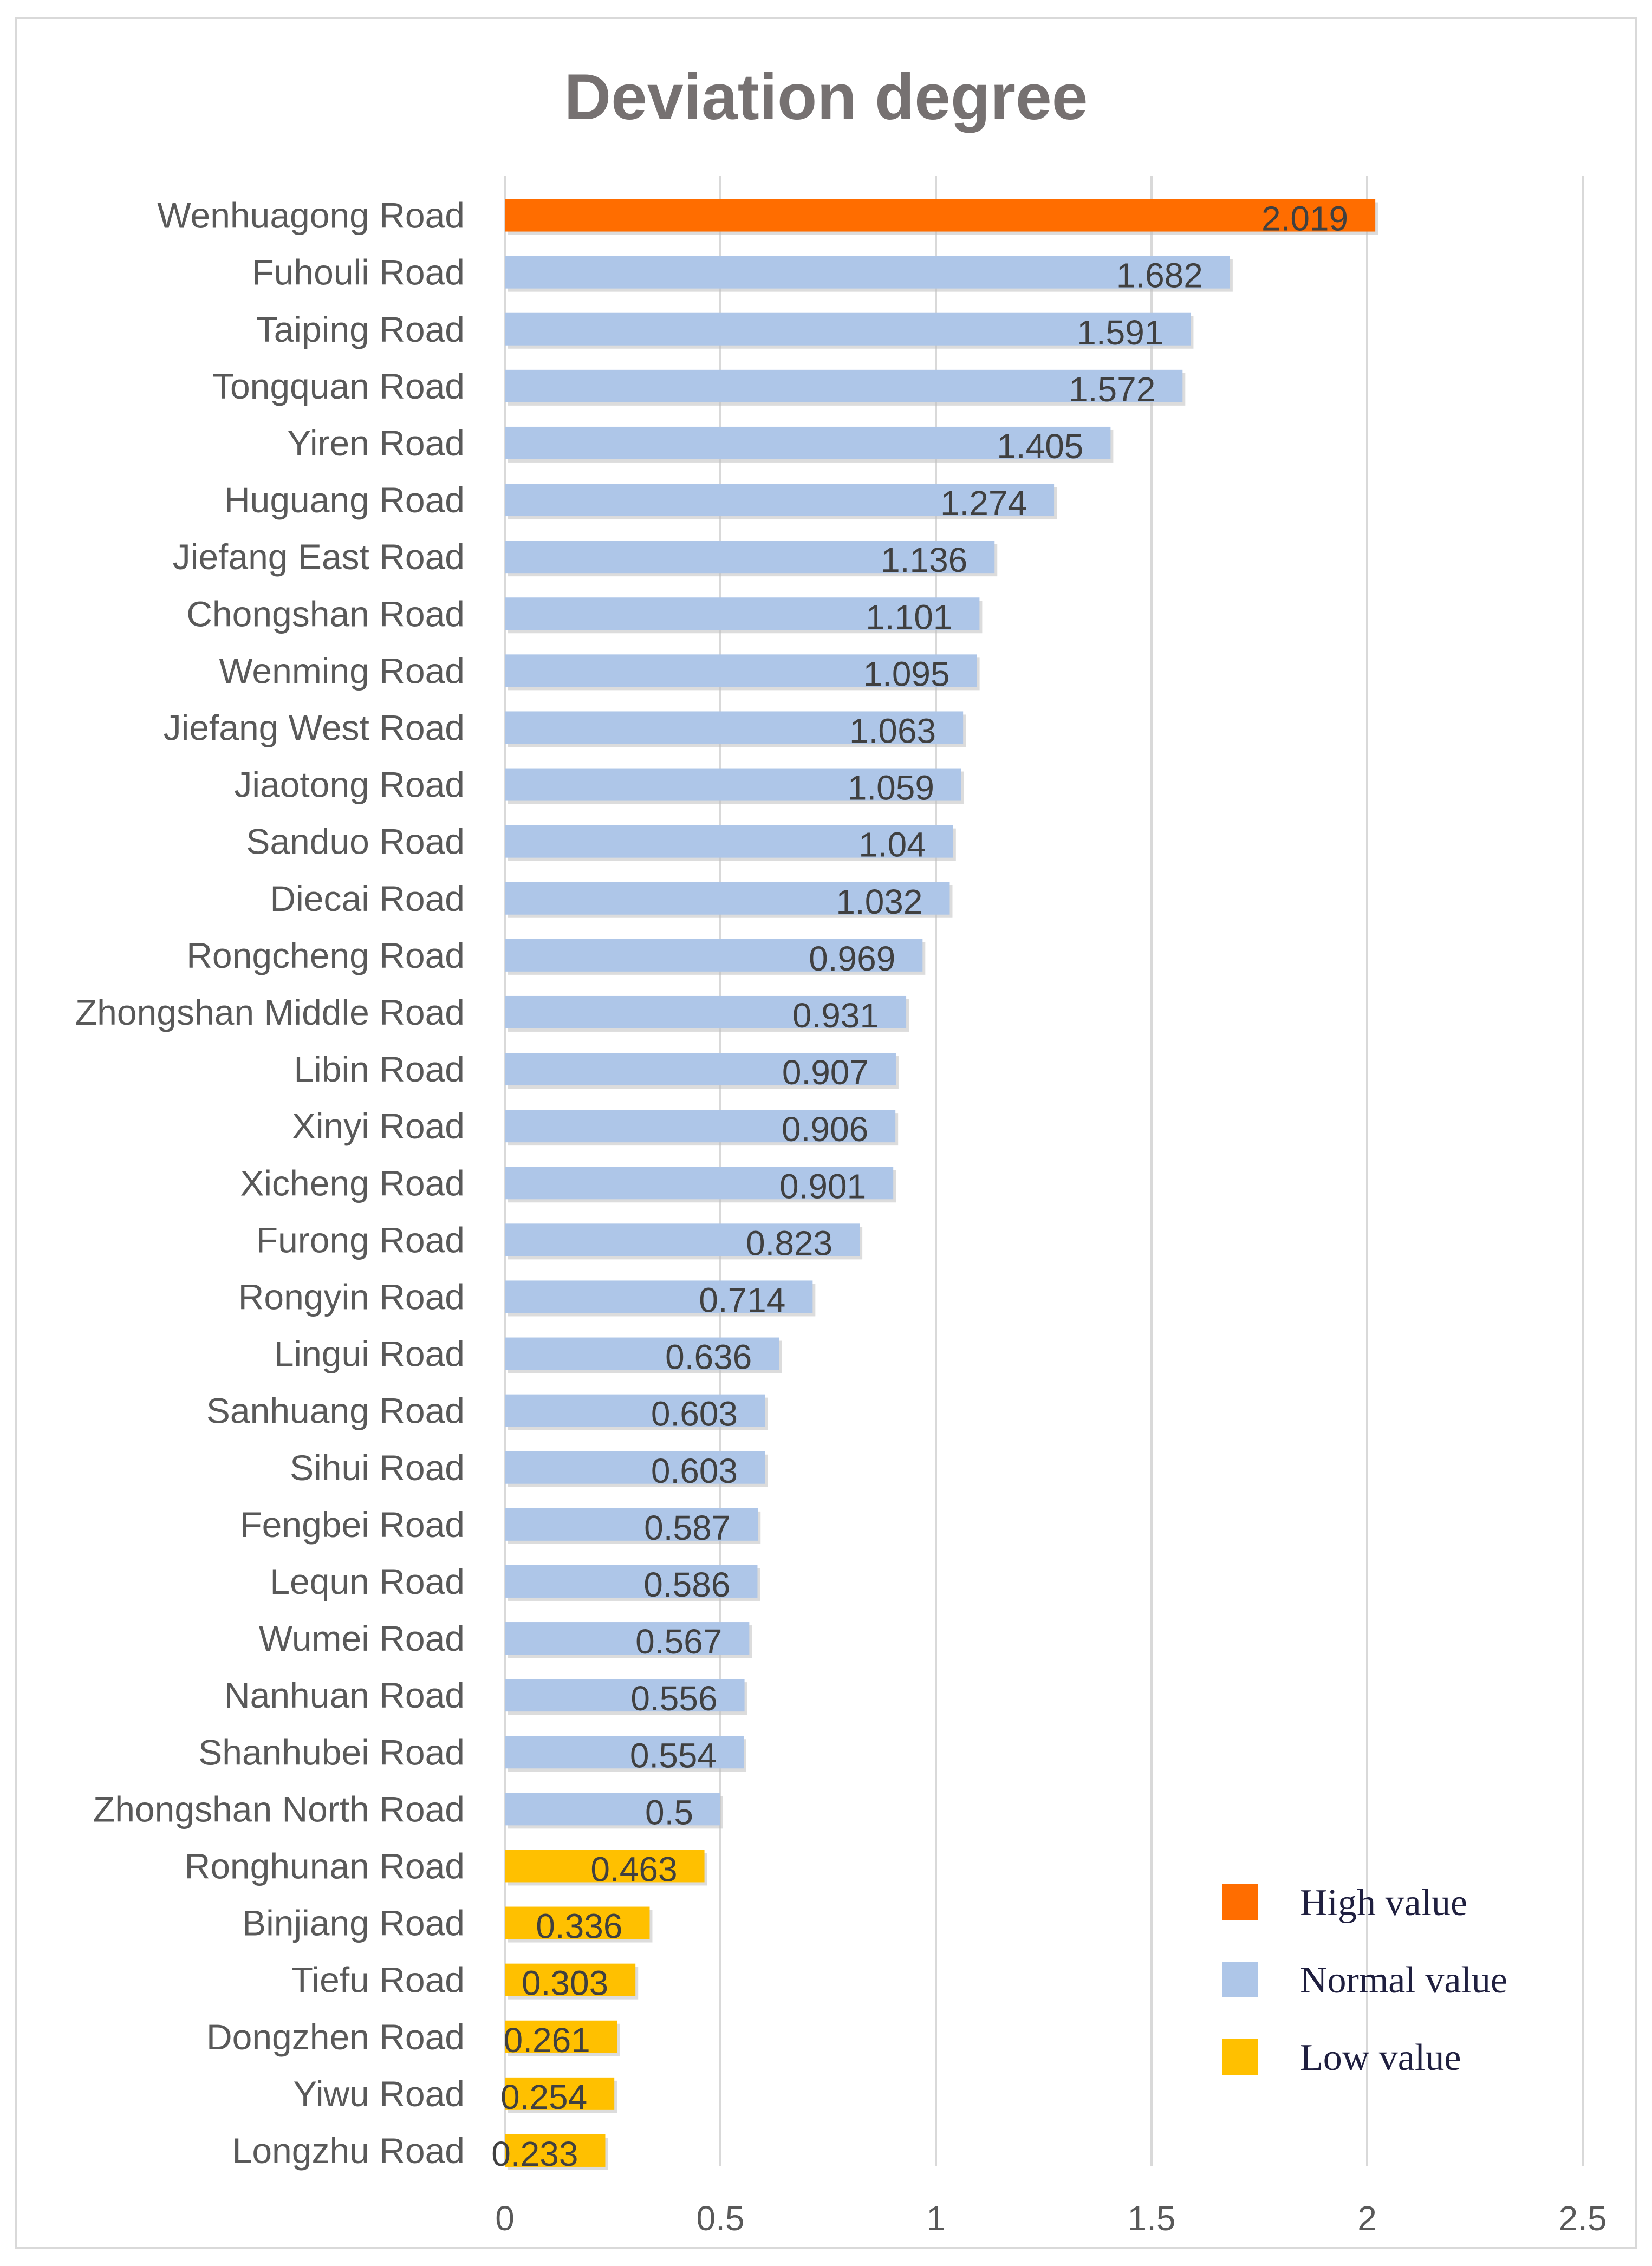 This screenshot has height=2266, width=1652. Describe the element at coordinates (742, 1299) in the screenshot. I see `value-label: 0.714` at that location.